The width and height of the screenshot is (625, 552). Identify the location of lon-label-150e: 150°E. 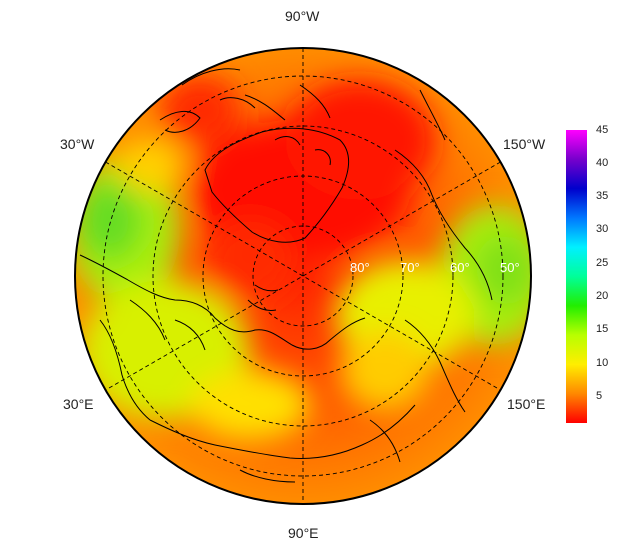
(526, 404).